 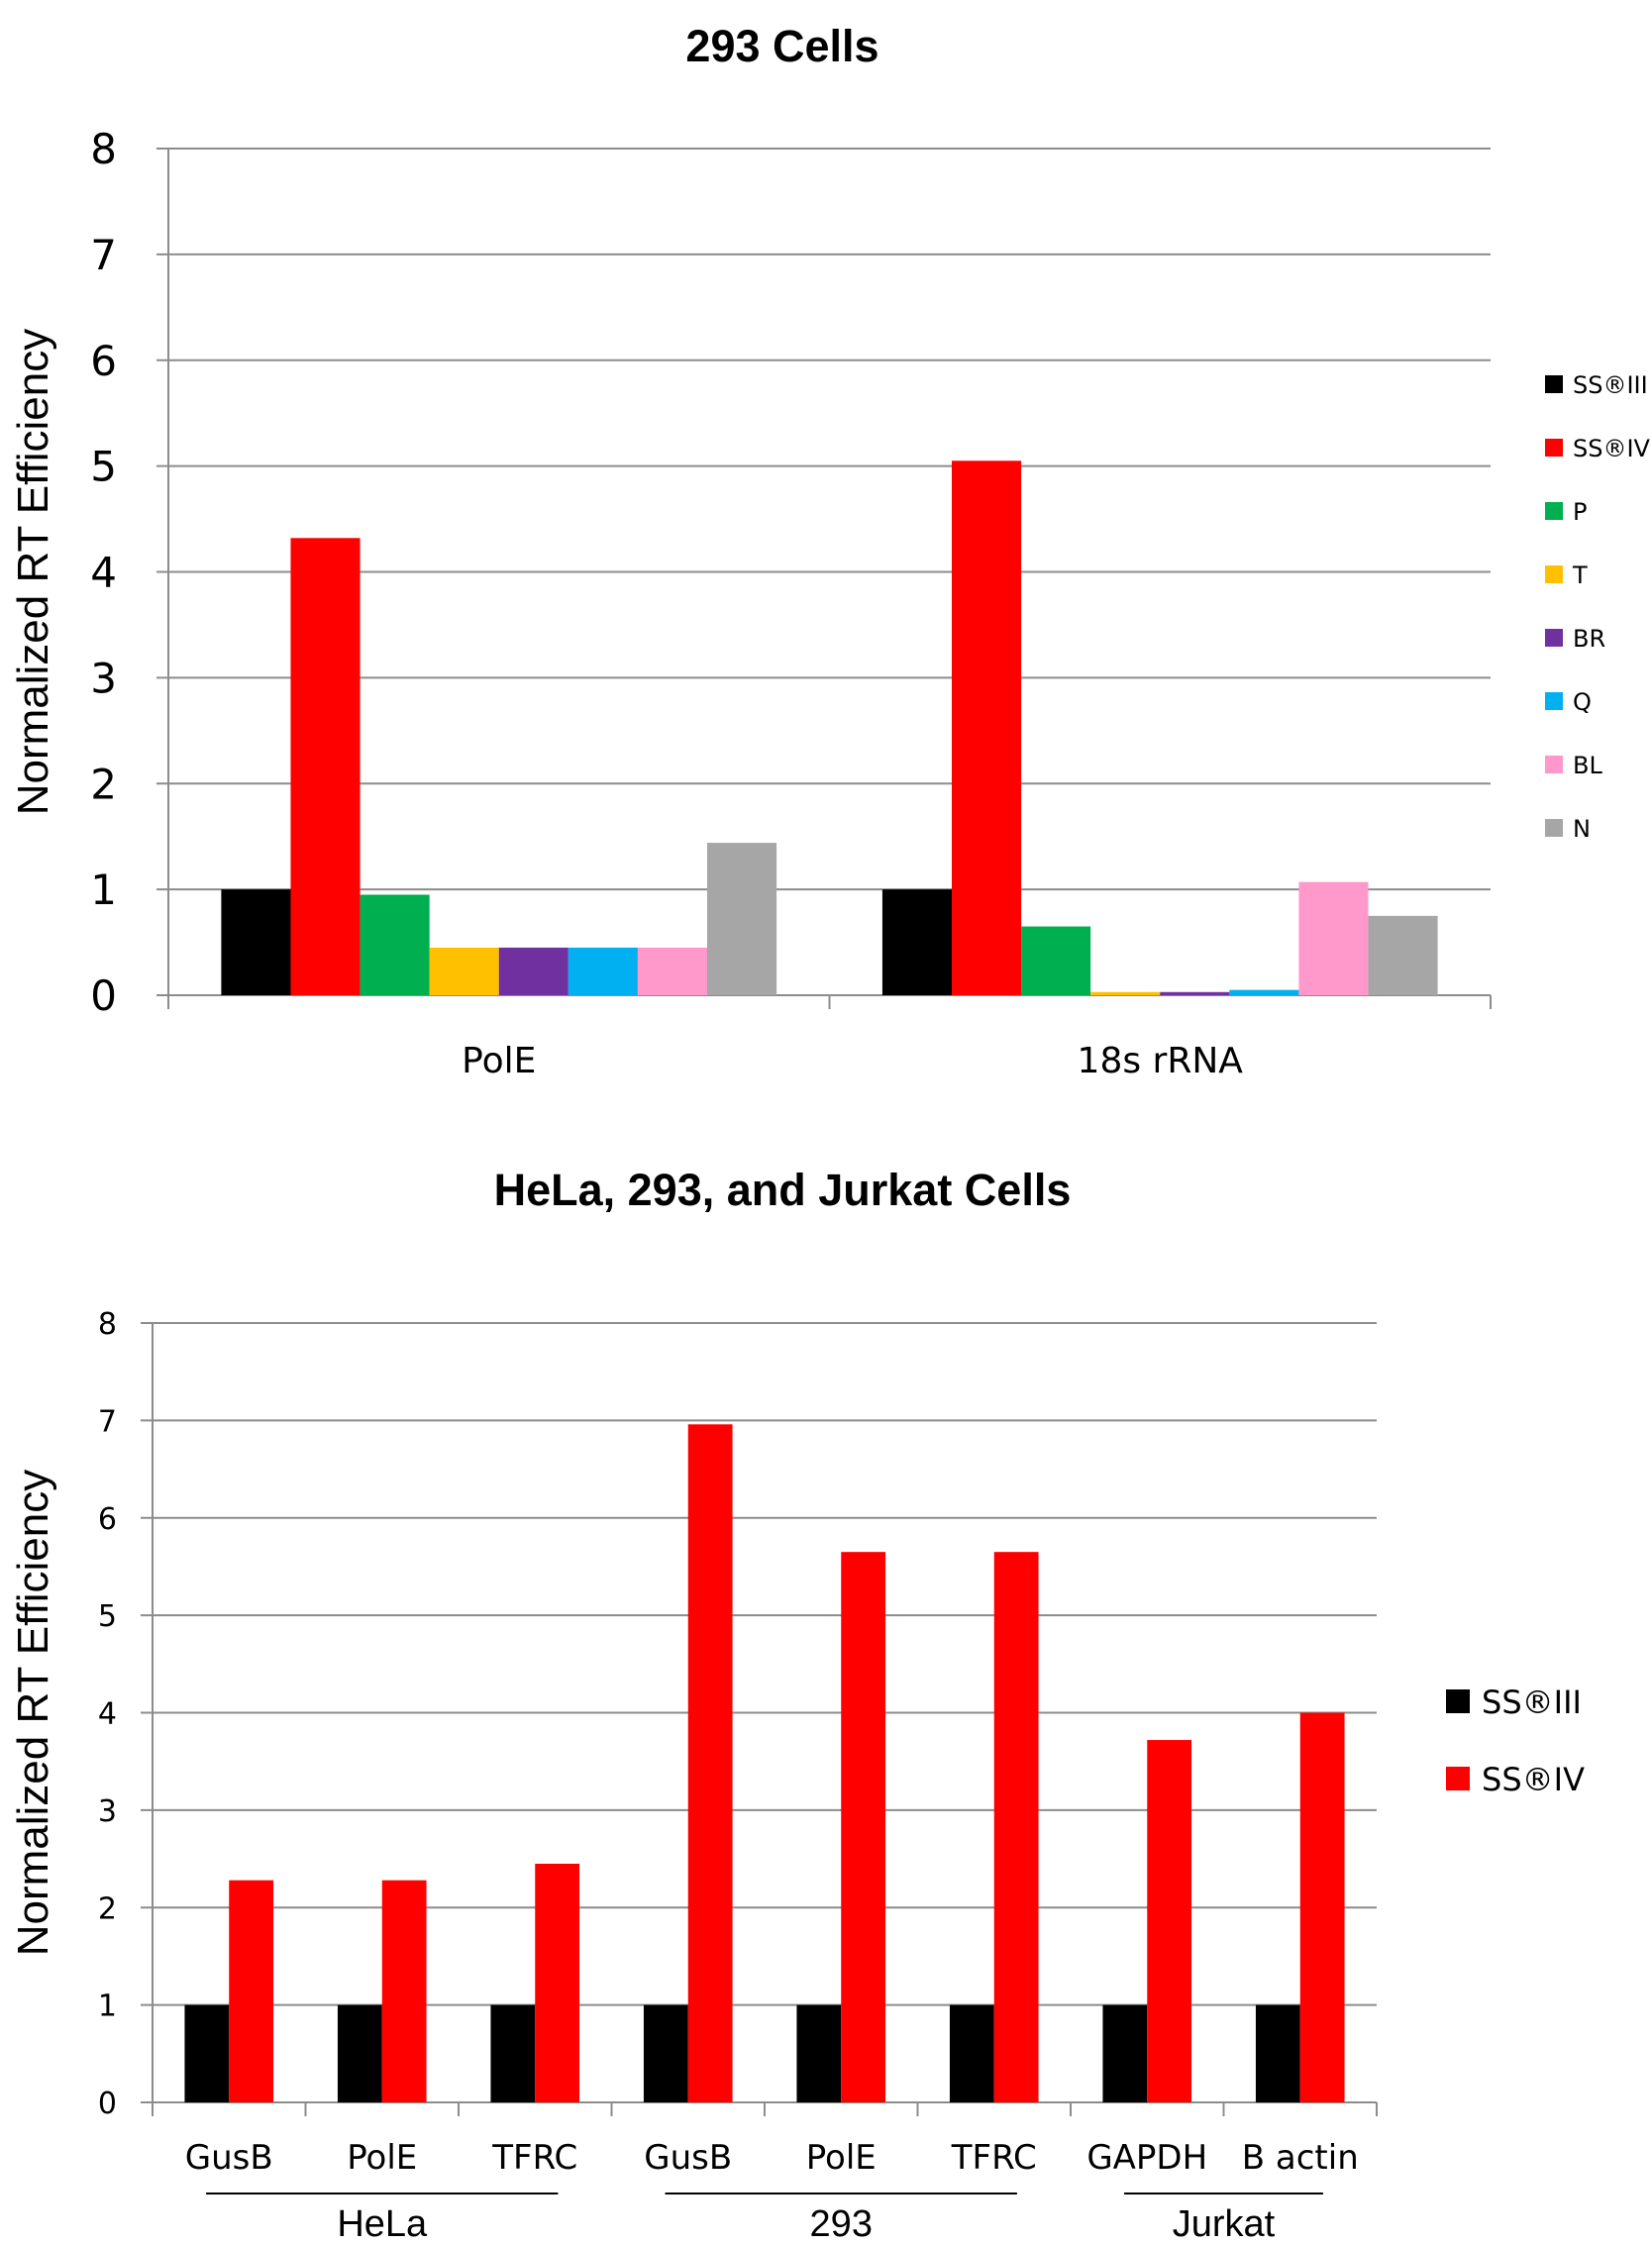 I want to click on group-label: HeLa, so click(x=383, y=2224).